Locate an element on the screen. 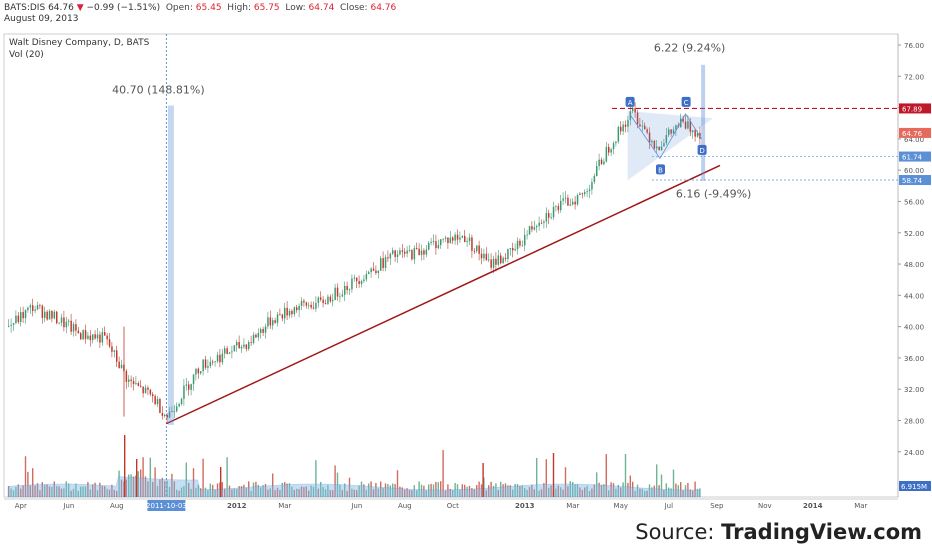 The width and height of the screenshot is (932, 550). y-tick-label: 40.00 is located at coordinates (914, 328).